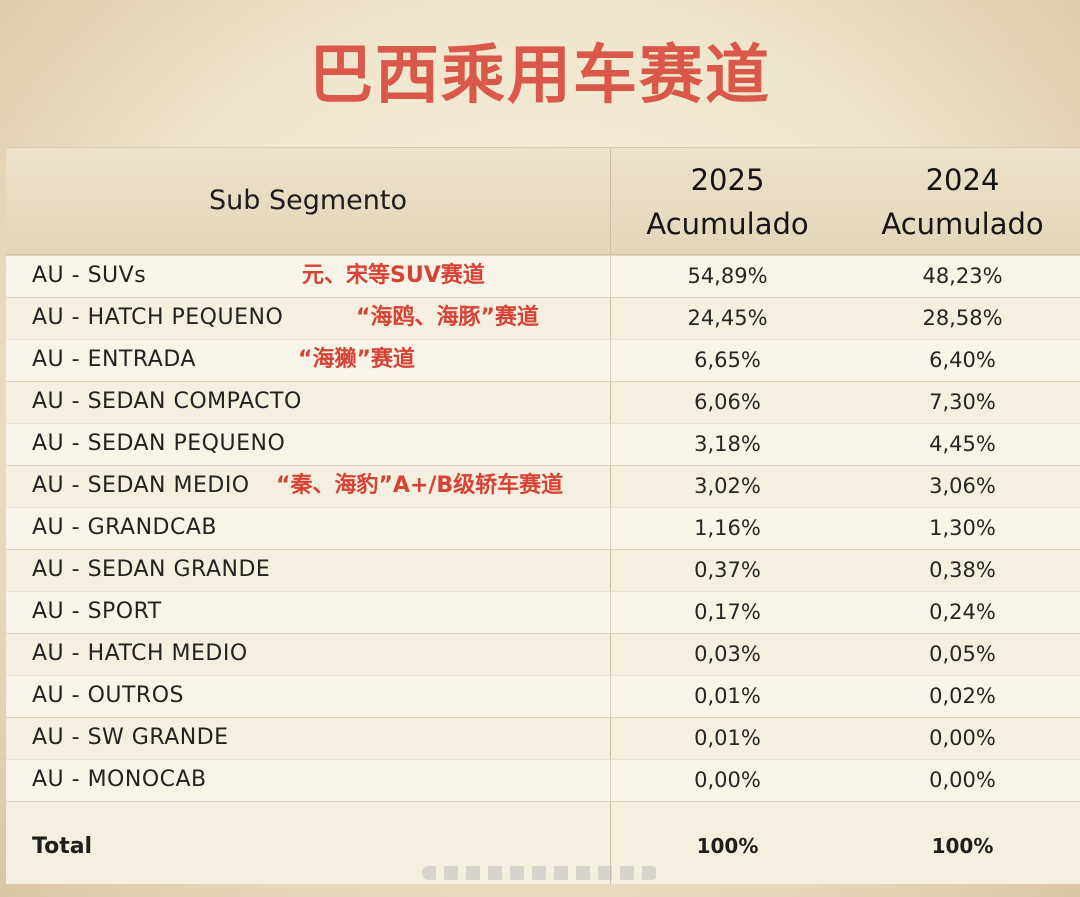 This screenshot has height=897, width=1080. What do you see at coordinates (962, 612) in the screenshot?
I see `value-2024: 0,24%` at bounding box center [962, 612].